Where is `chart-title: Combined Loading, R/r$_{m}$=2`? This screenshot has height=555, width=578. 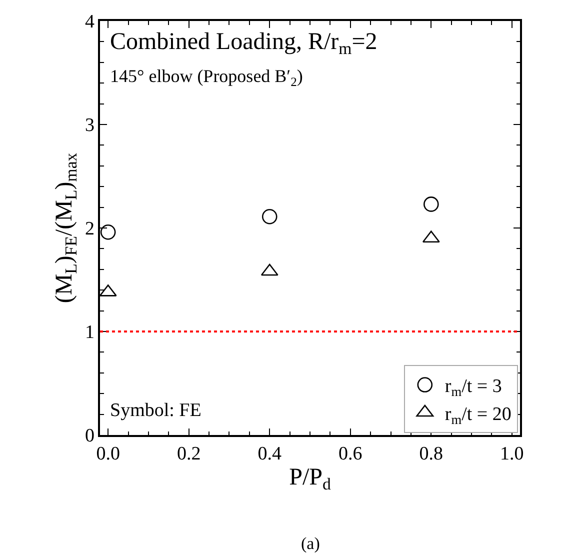 chart-title: Combined Loading, R/r$_{m}$=2 is located at coordinates (244, 43).